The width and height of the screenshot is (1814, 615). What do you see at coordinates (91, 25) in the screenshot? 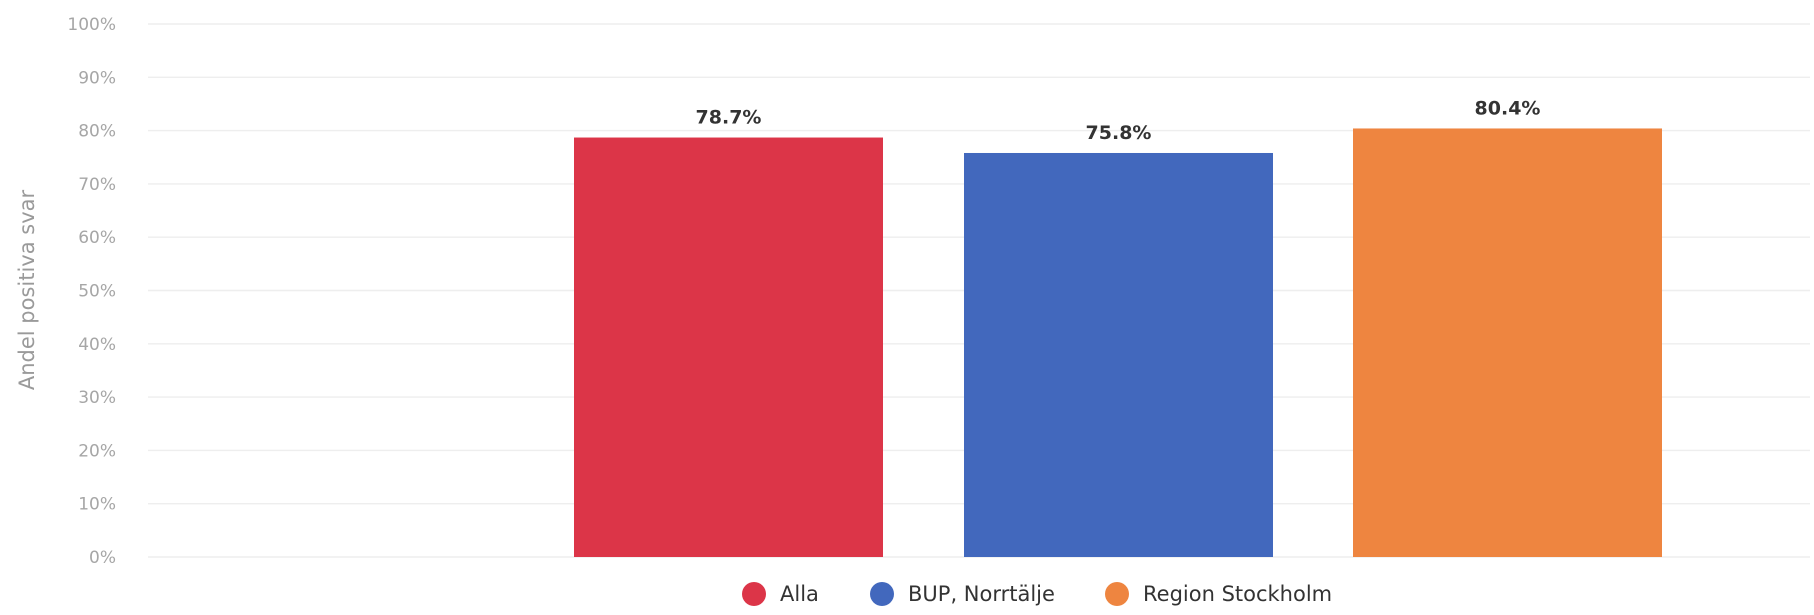
I see `y-tick-label: 100%` at bounding box center [91, 25].